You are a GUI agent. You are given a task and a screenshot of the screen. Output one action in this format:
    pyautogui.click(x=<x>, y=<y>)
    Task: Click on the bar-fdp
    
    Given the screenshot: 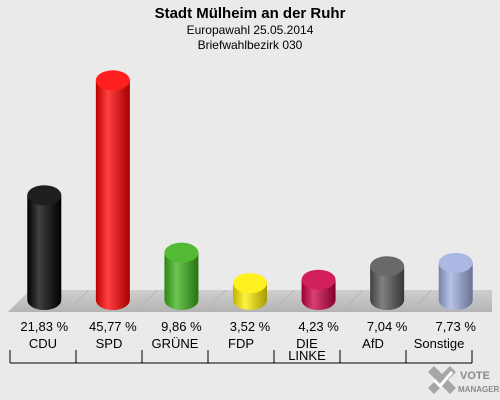 What is the action you would take?
    pyautogui.click(x=250, y=291)
    